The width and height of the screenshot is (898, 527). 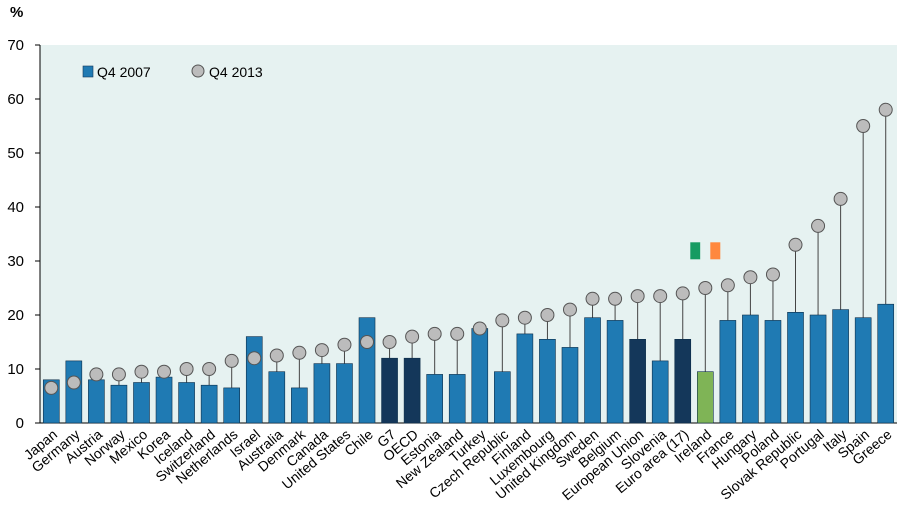 What do you see at coordinates (88, 71) in the screenshot?
I see `legend-swatch-bar` at bounding box center [88, 71].